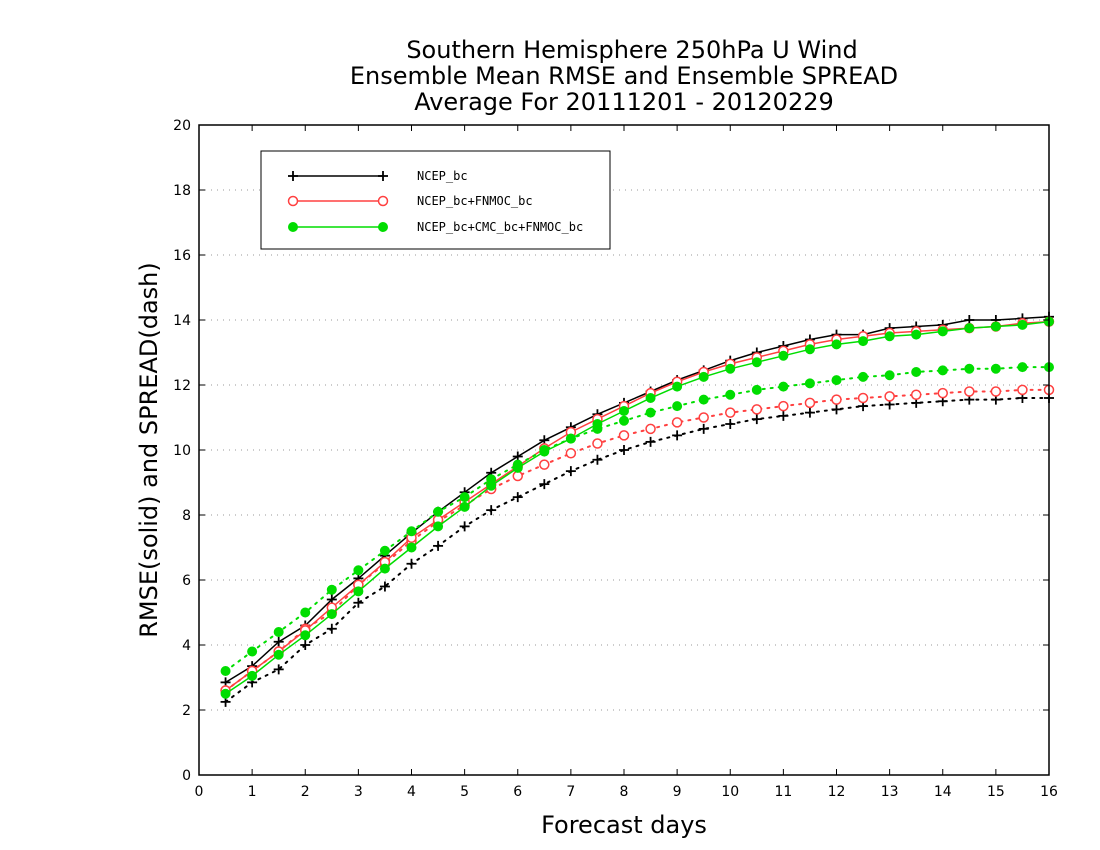 The image size is (1100, 850). Describe the element at coordinates (517, 792) in the screenshot. I see `x-tick-label: 6` at that location.